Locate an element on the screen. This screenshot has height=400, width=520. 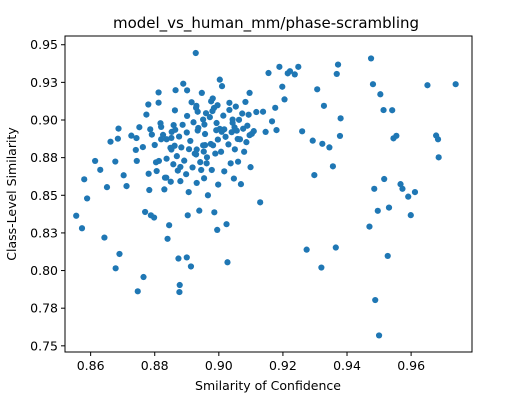
x-tick-label: 0.94 is located at coordinates (347, 365).